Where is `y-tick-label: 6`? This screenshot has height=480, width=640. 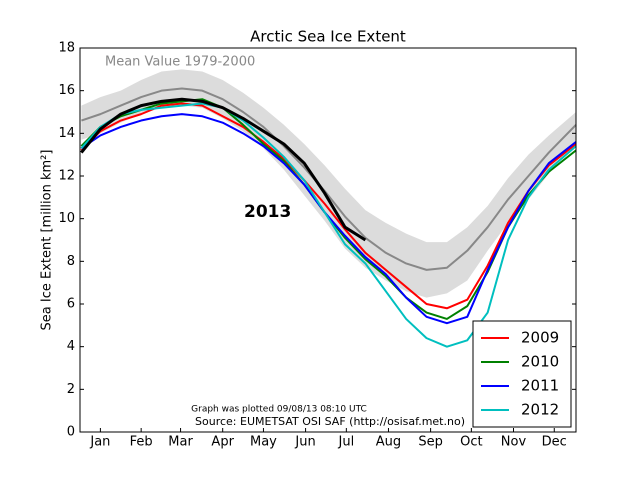
y-tick-label: 6 is located at coordinates (71, 304).